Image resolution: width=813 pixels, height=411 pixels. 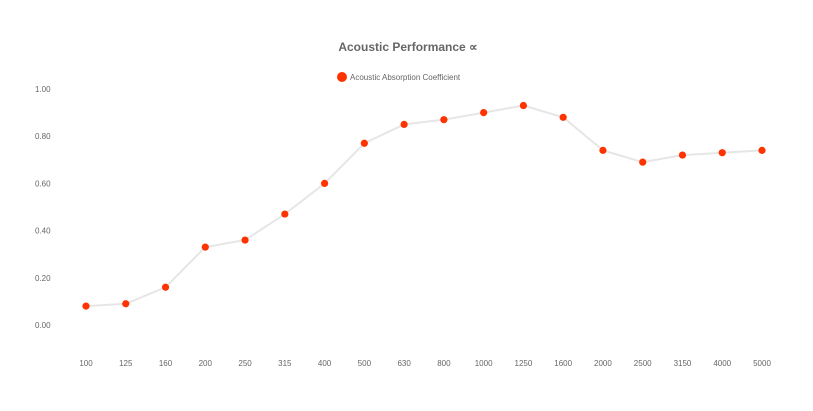 I want to click on y-tick-label: 1.00, so click(x=43, y=89).